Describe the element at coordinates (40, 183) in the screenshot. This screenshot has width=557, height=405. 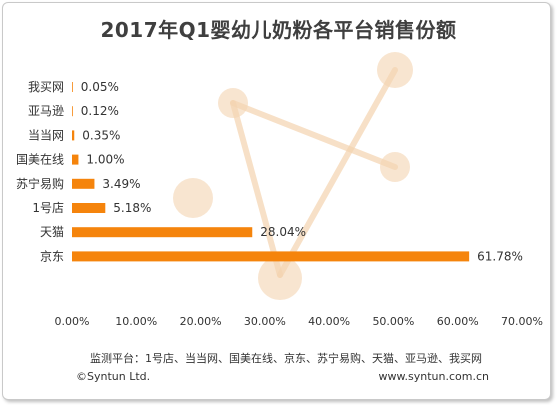
I see `category-label: 苏宁易购` at that location.